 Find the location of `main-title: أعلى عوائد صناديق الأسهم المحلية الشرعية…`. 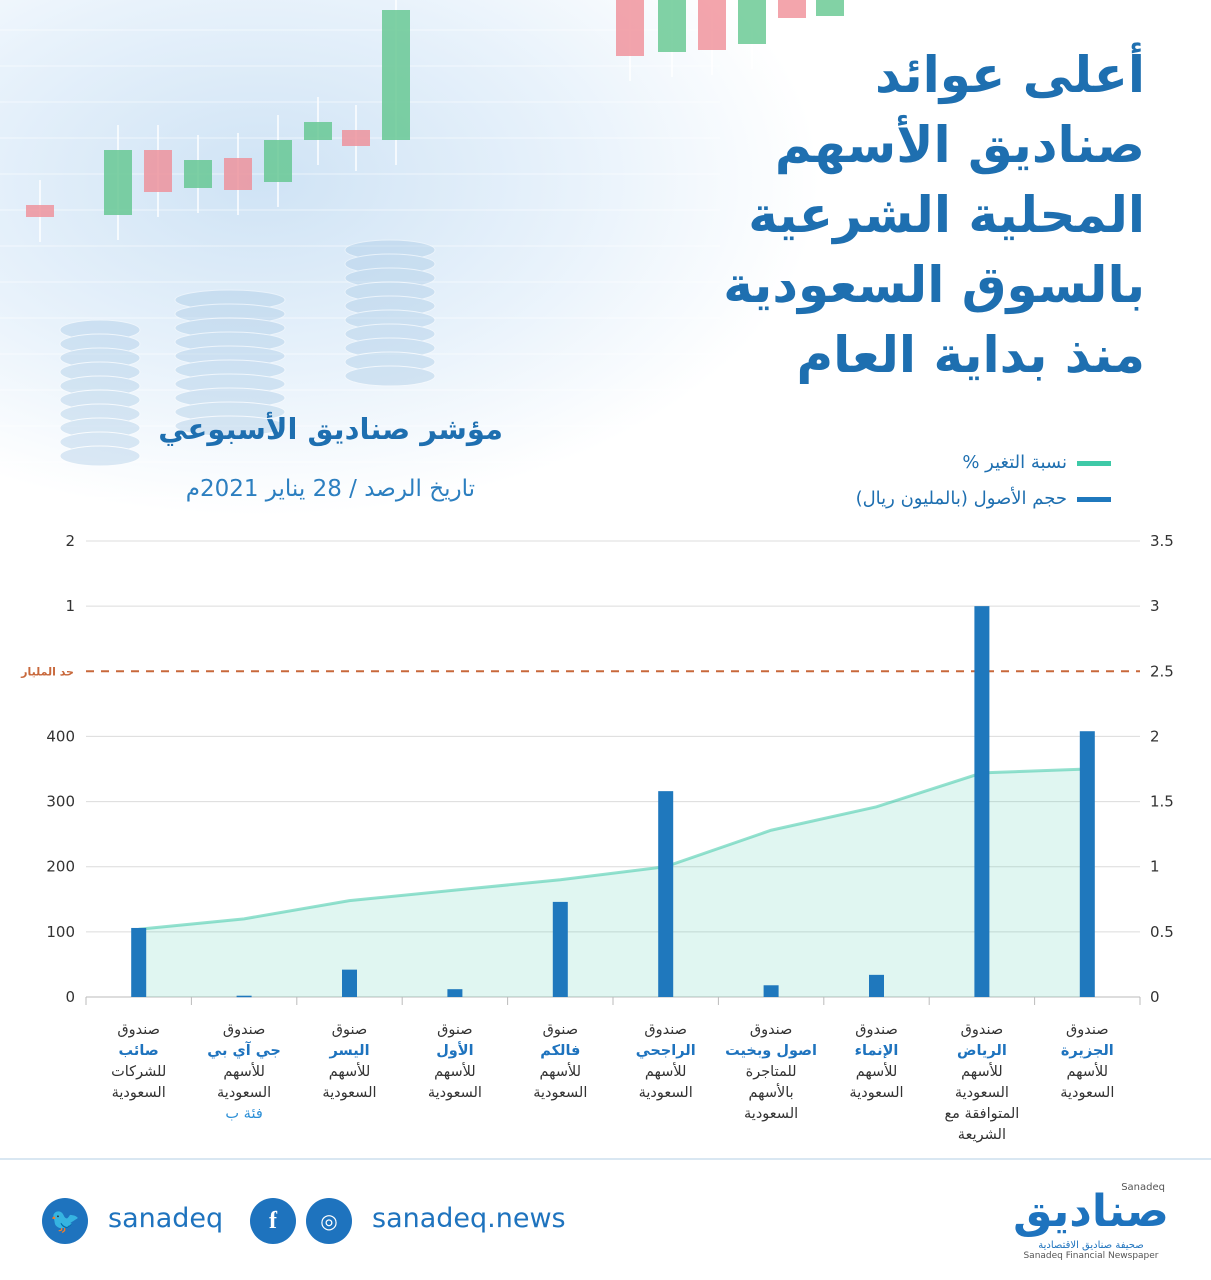

main-title: أعلى عوائد صناديق الأسهم المحلية الشرعية… is located at coordinates (835, 215).